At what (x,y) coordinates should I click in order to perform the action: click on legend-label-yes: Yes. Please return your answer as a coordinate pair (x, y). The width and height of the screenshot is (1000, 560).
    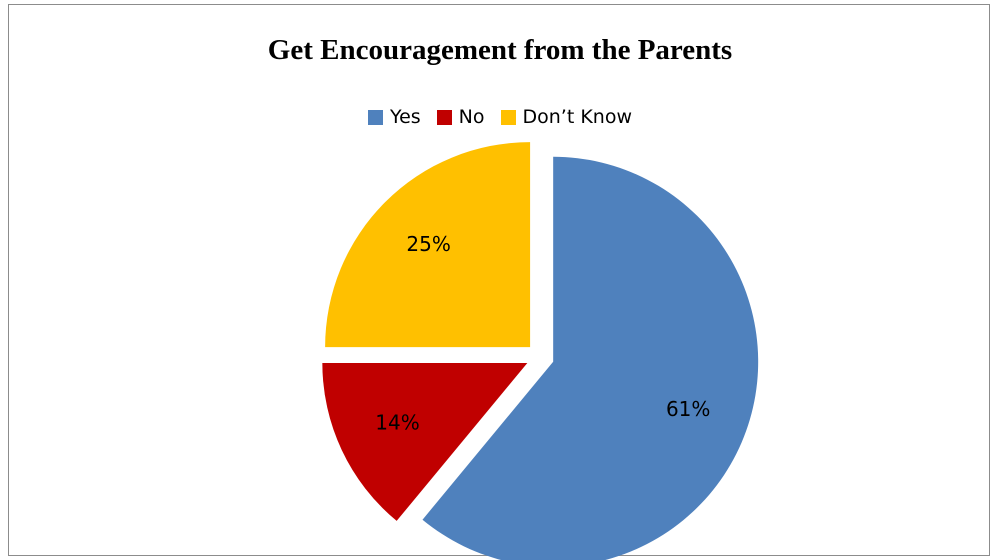
    Looking at the image, I should click on (405, 117).